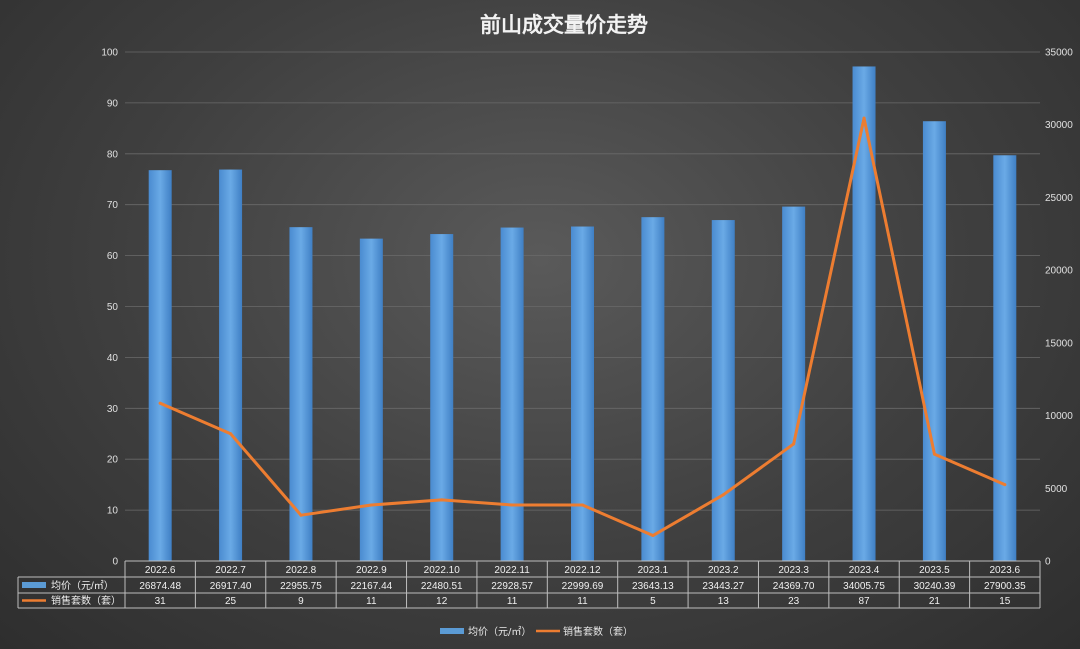  Describe the element at coordinates (1059, 198) in the screenshot. I see `right-tick-label: 25000` at that location.